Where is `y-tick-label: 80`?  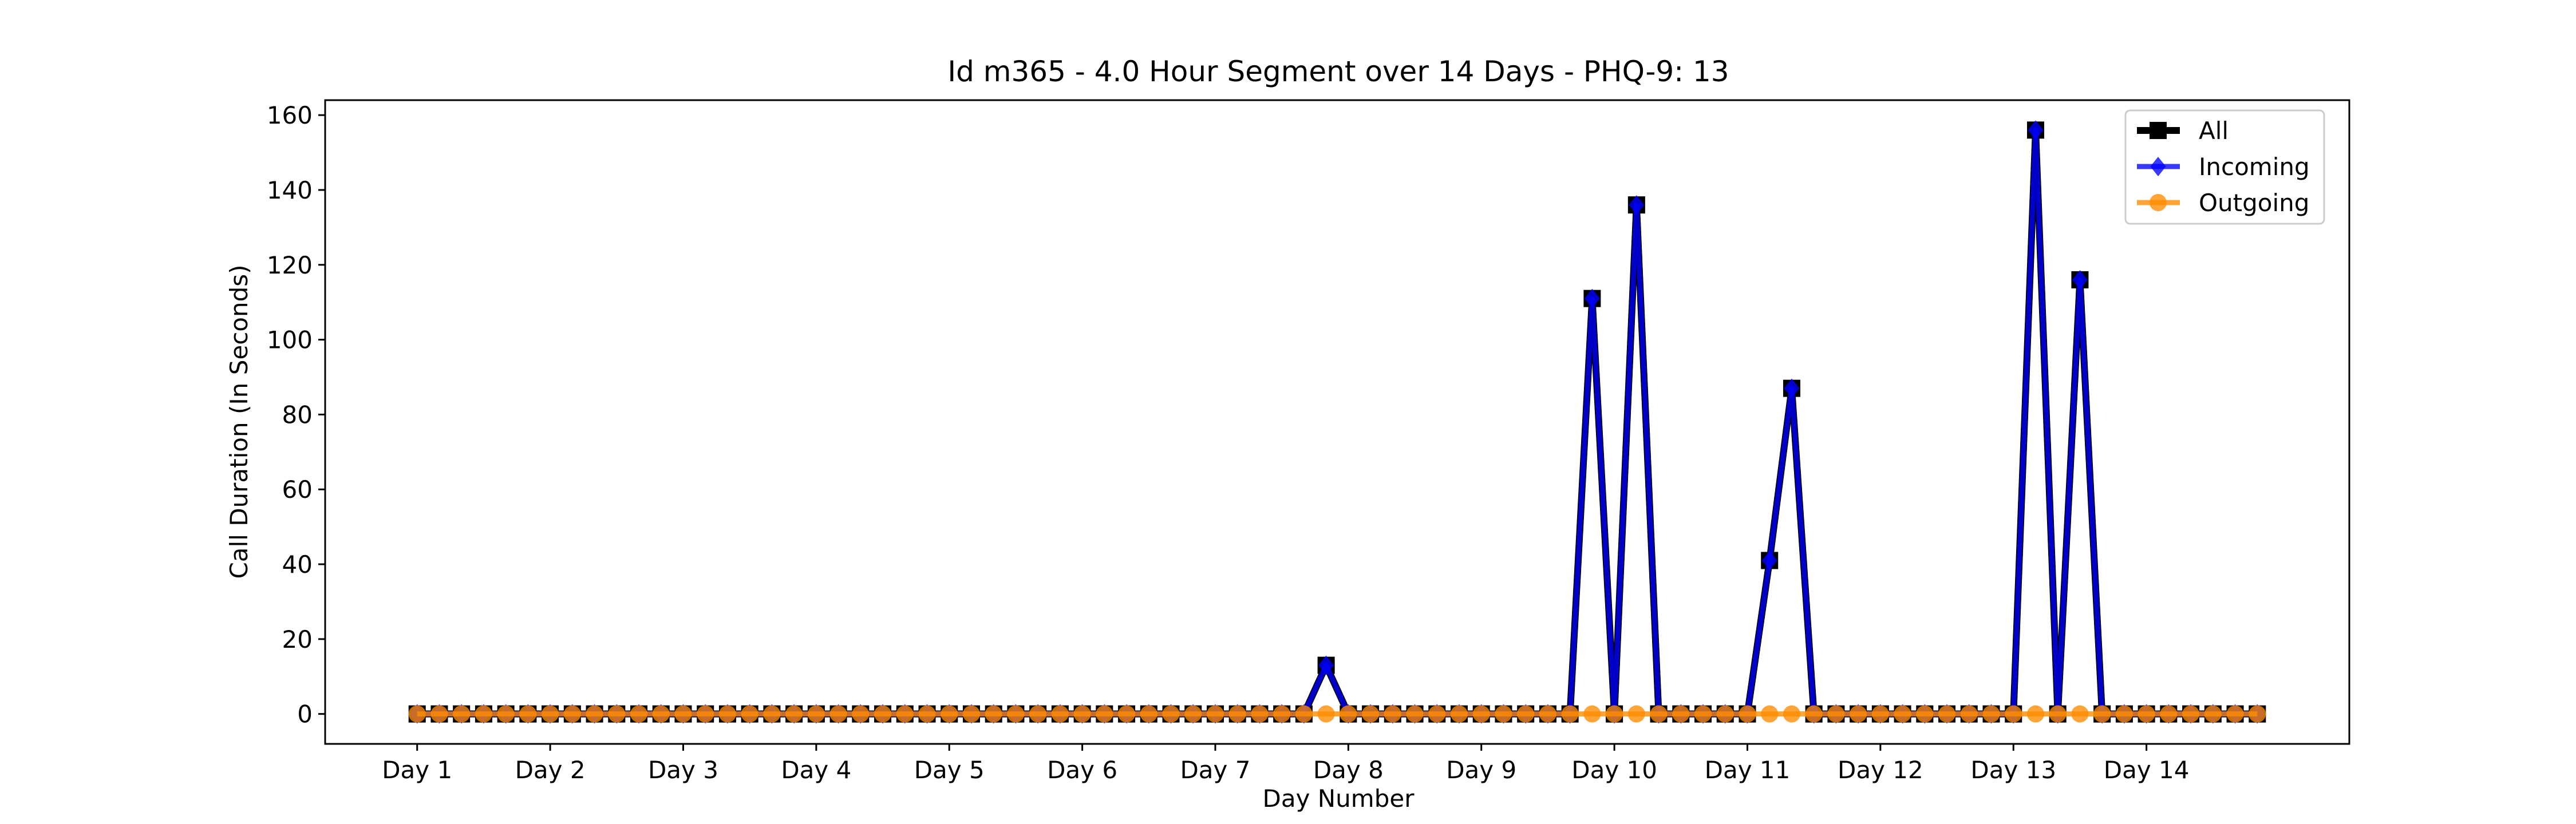 y-tick-label: 80 is located at coordinates (297, 415).